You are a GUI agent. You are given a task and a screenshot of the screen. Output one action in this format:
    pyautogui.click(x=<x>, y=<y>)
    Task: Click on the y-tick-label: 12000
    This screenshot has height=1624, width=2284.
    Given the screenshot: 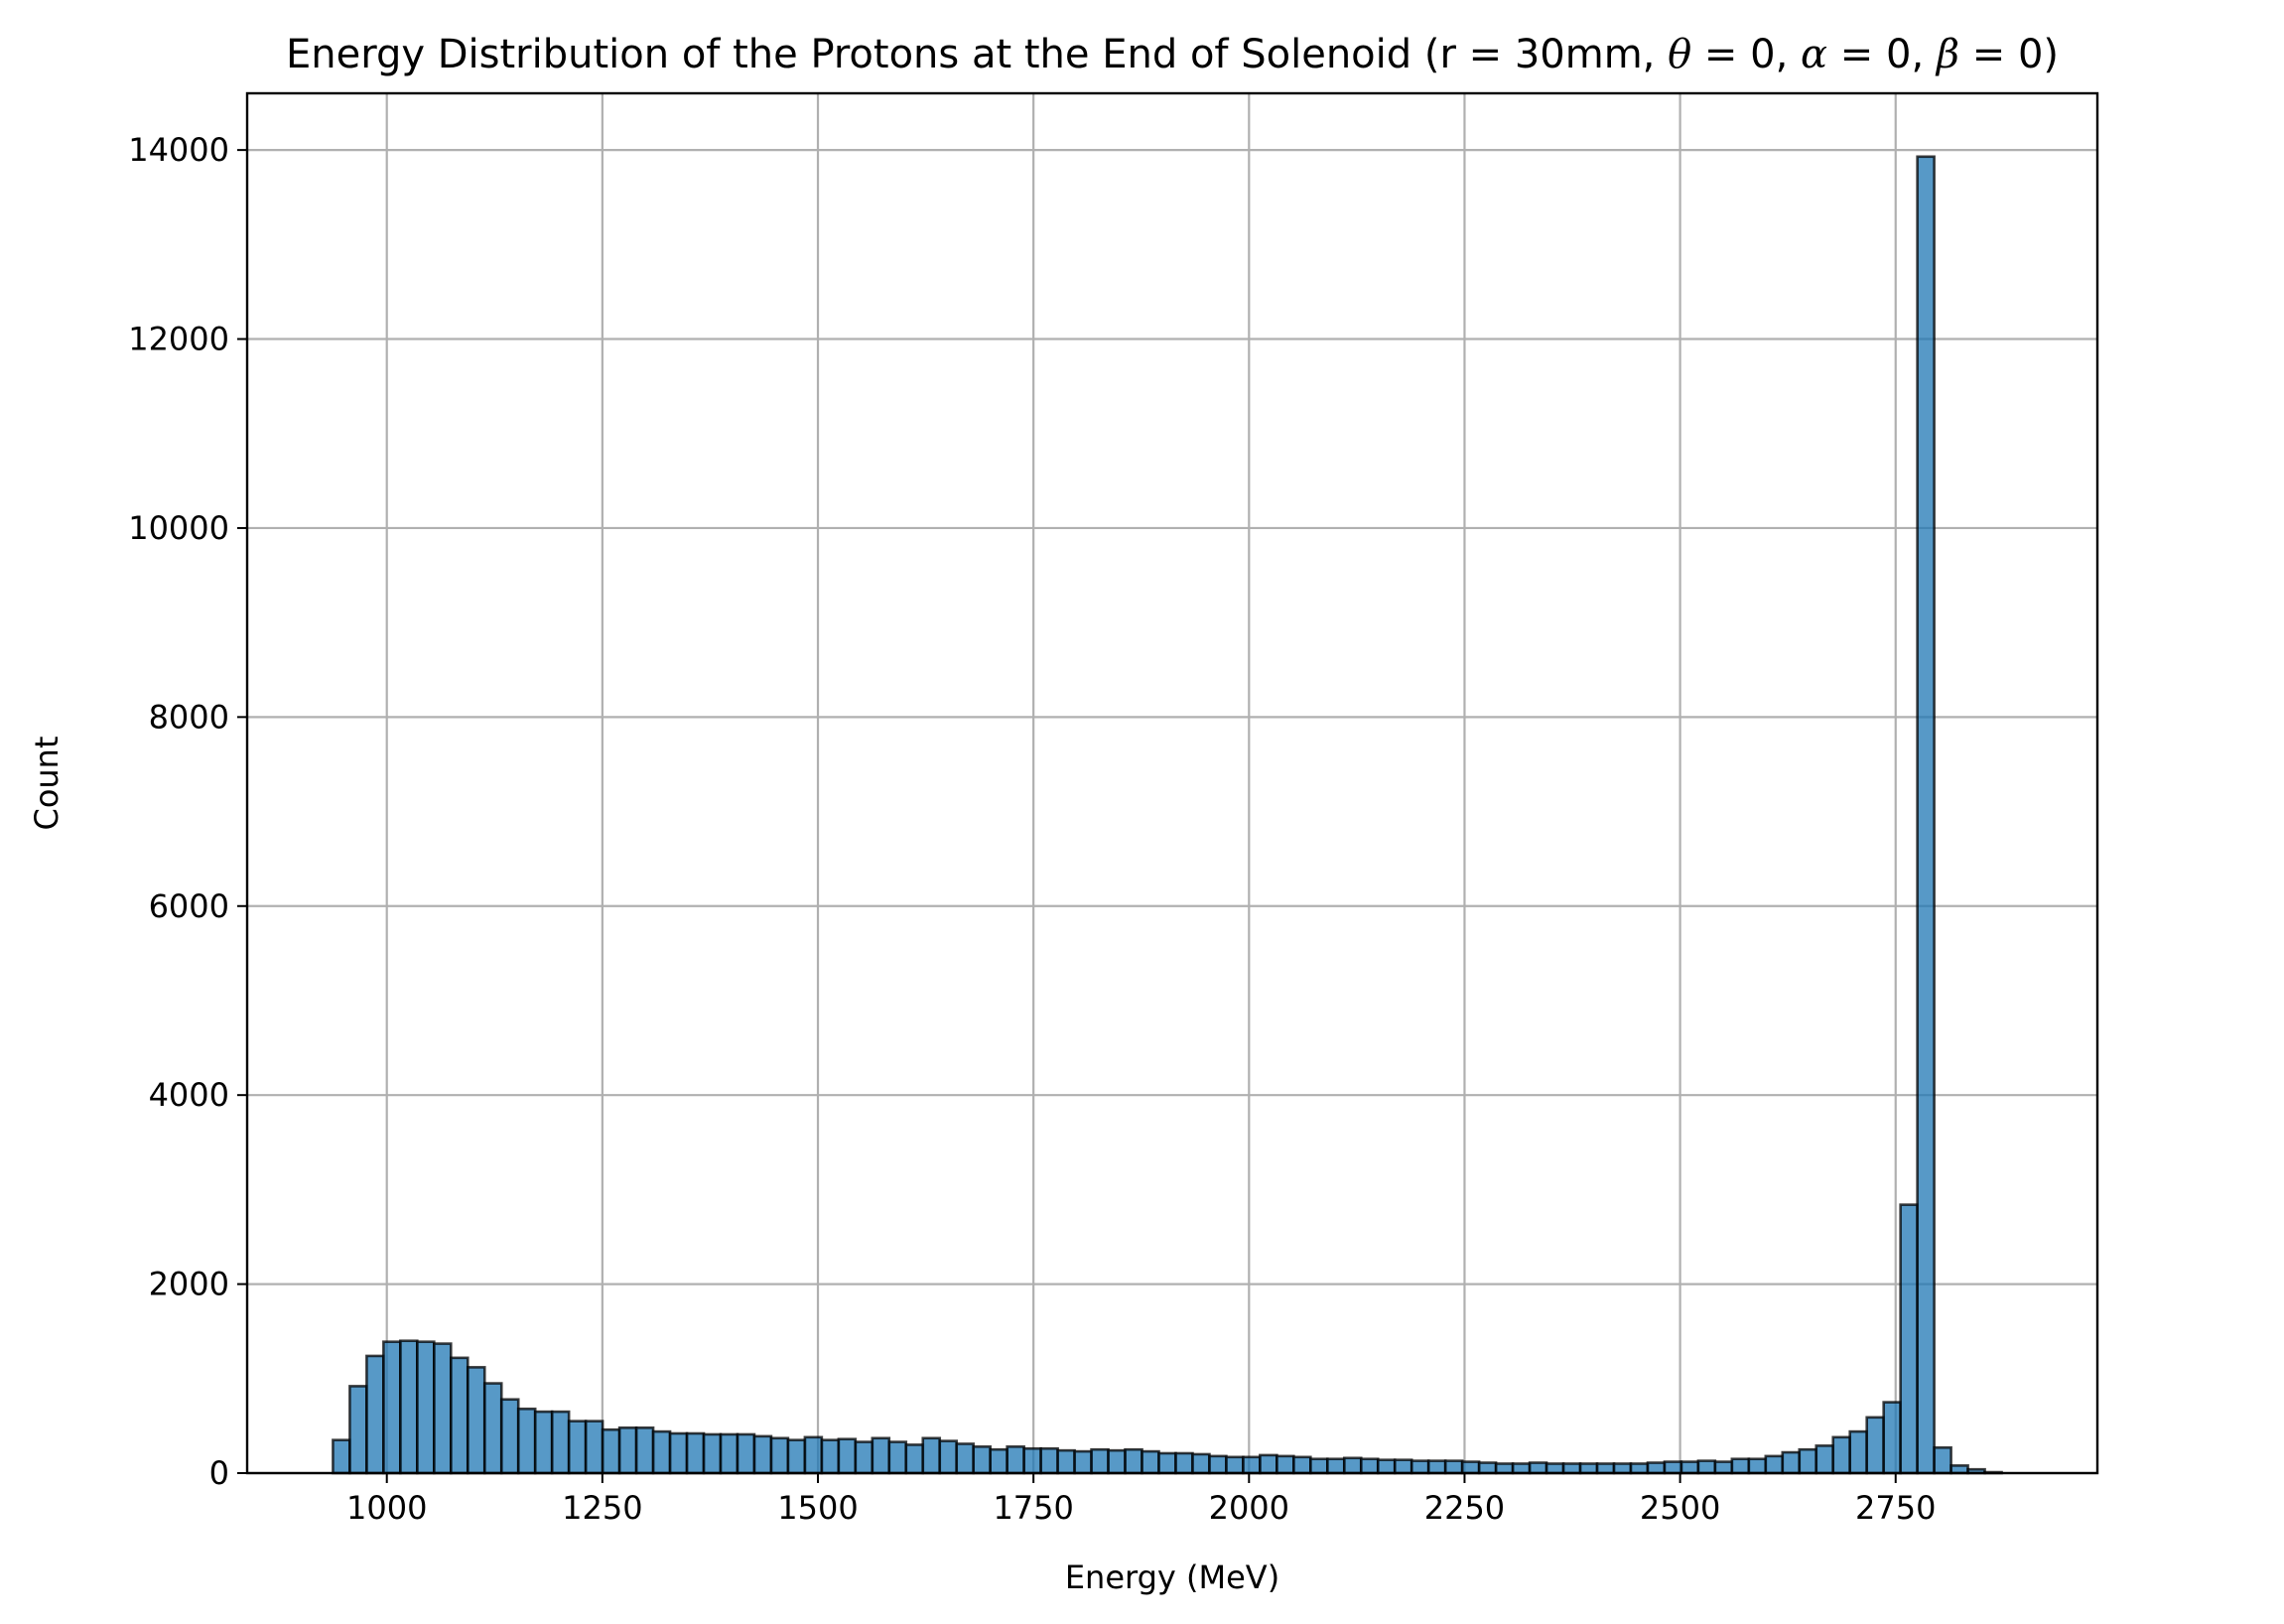 What is the action you would take?
    pyautogui.click(x=178, y=339)
    